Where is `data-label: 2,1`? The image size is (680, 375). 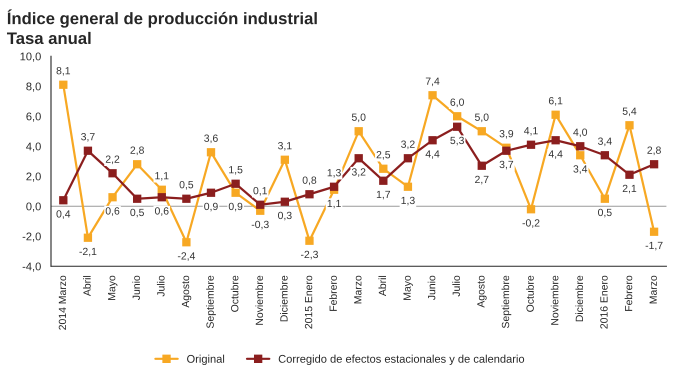 data-label: 2,1 is located at coordinates (629, 189).